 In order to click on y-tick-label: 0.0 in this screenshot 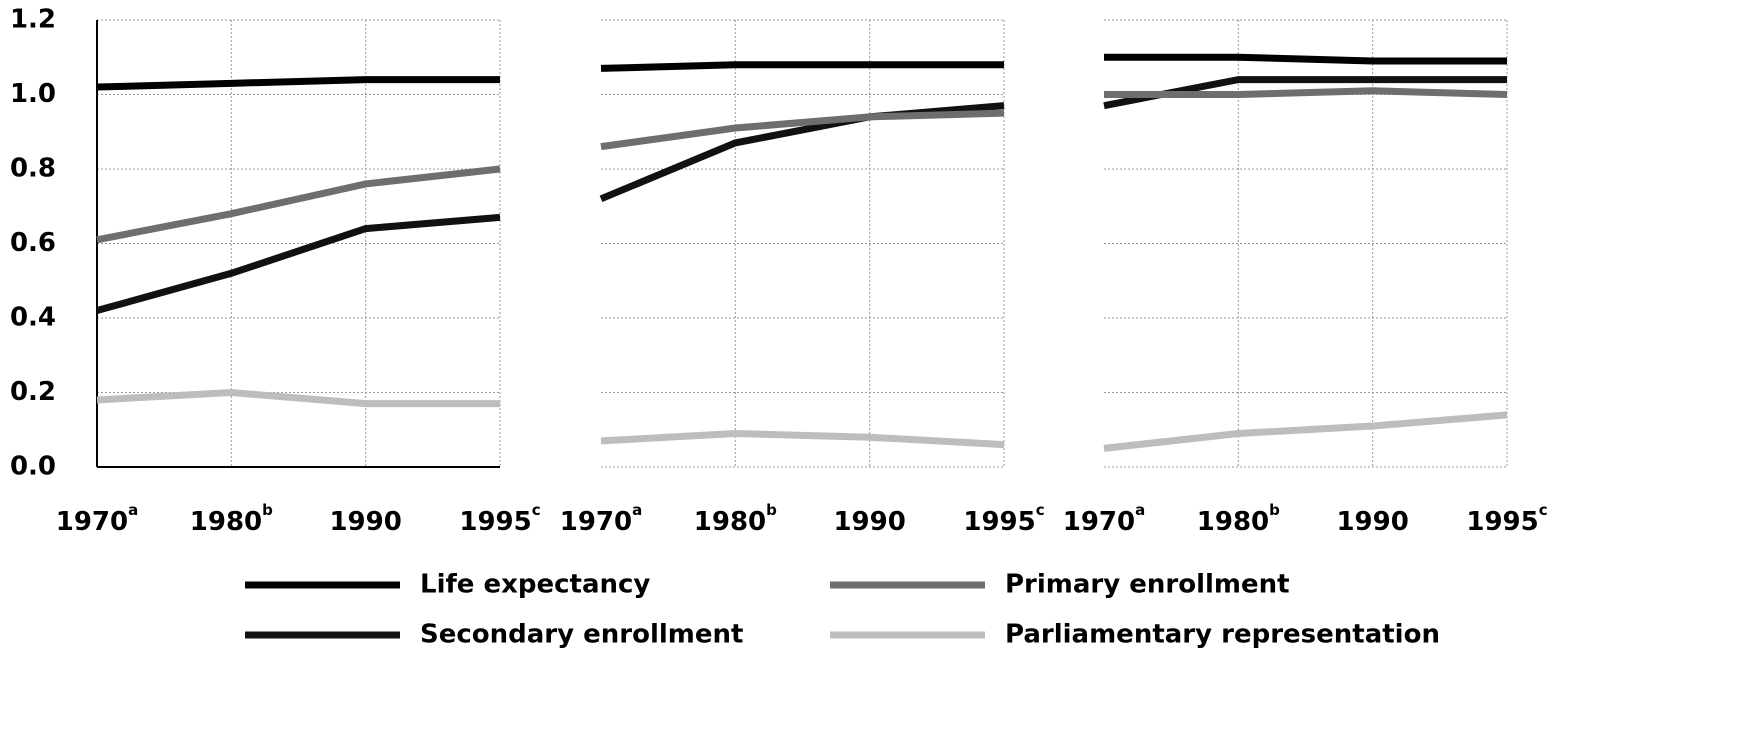, I will do `click(33, 467)`.